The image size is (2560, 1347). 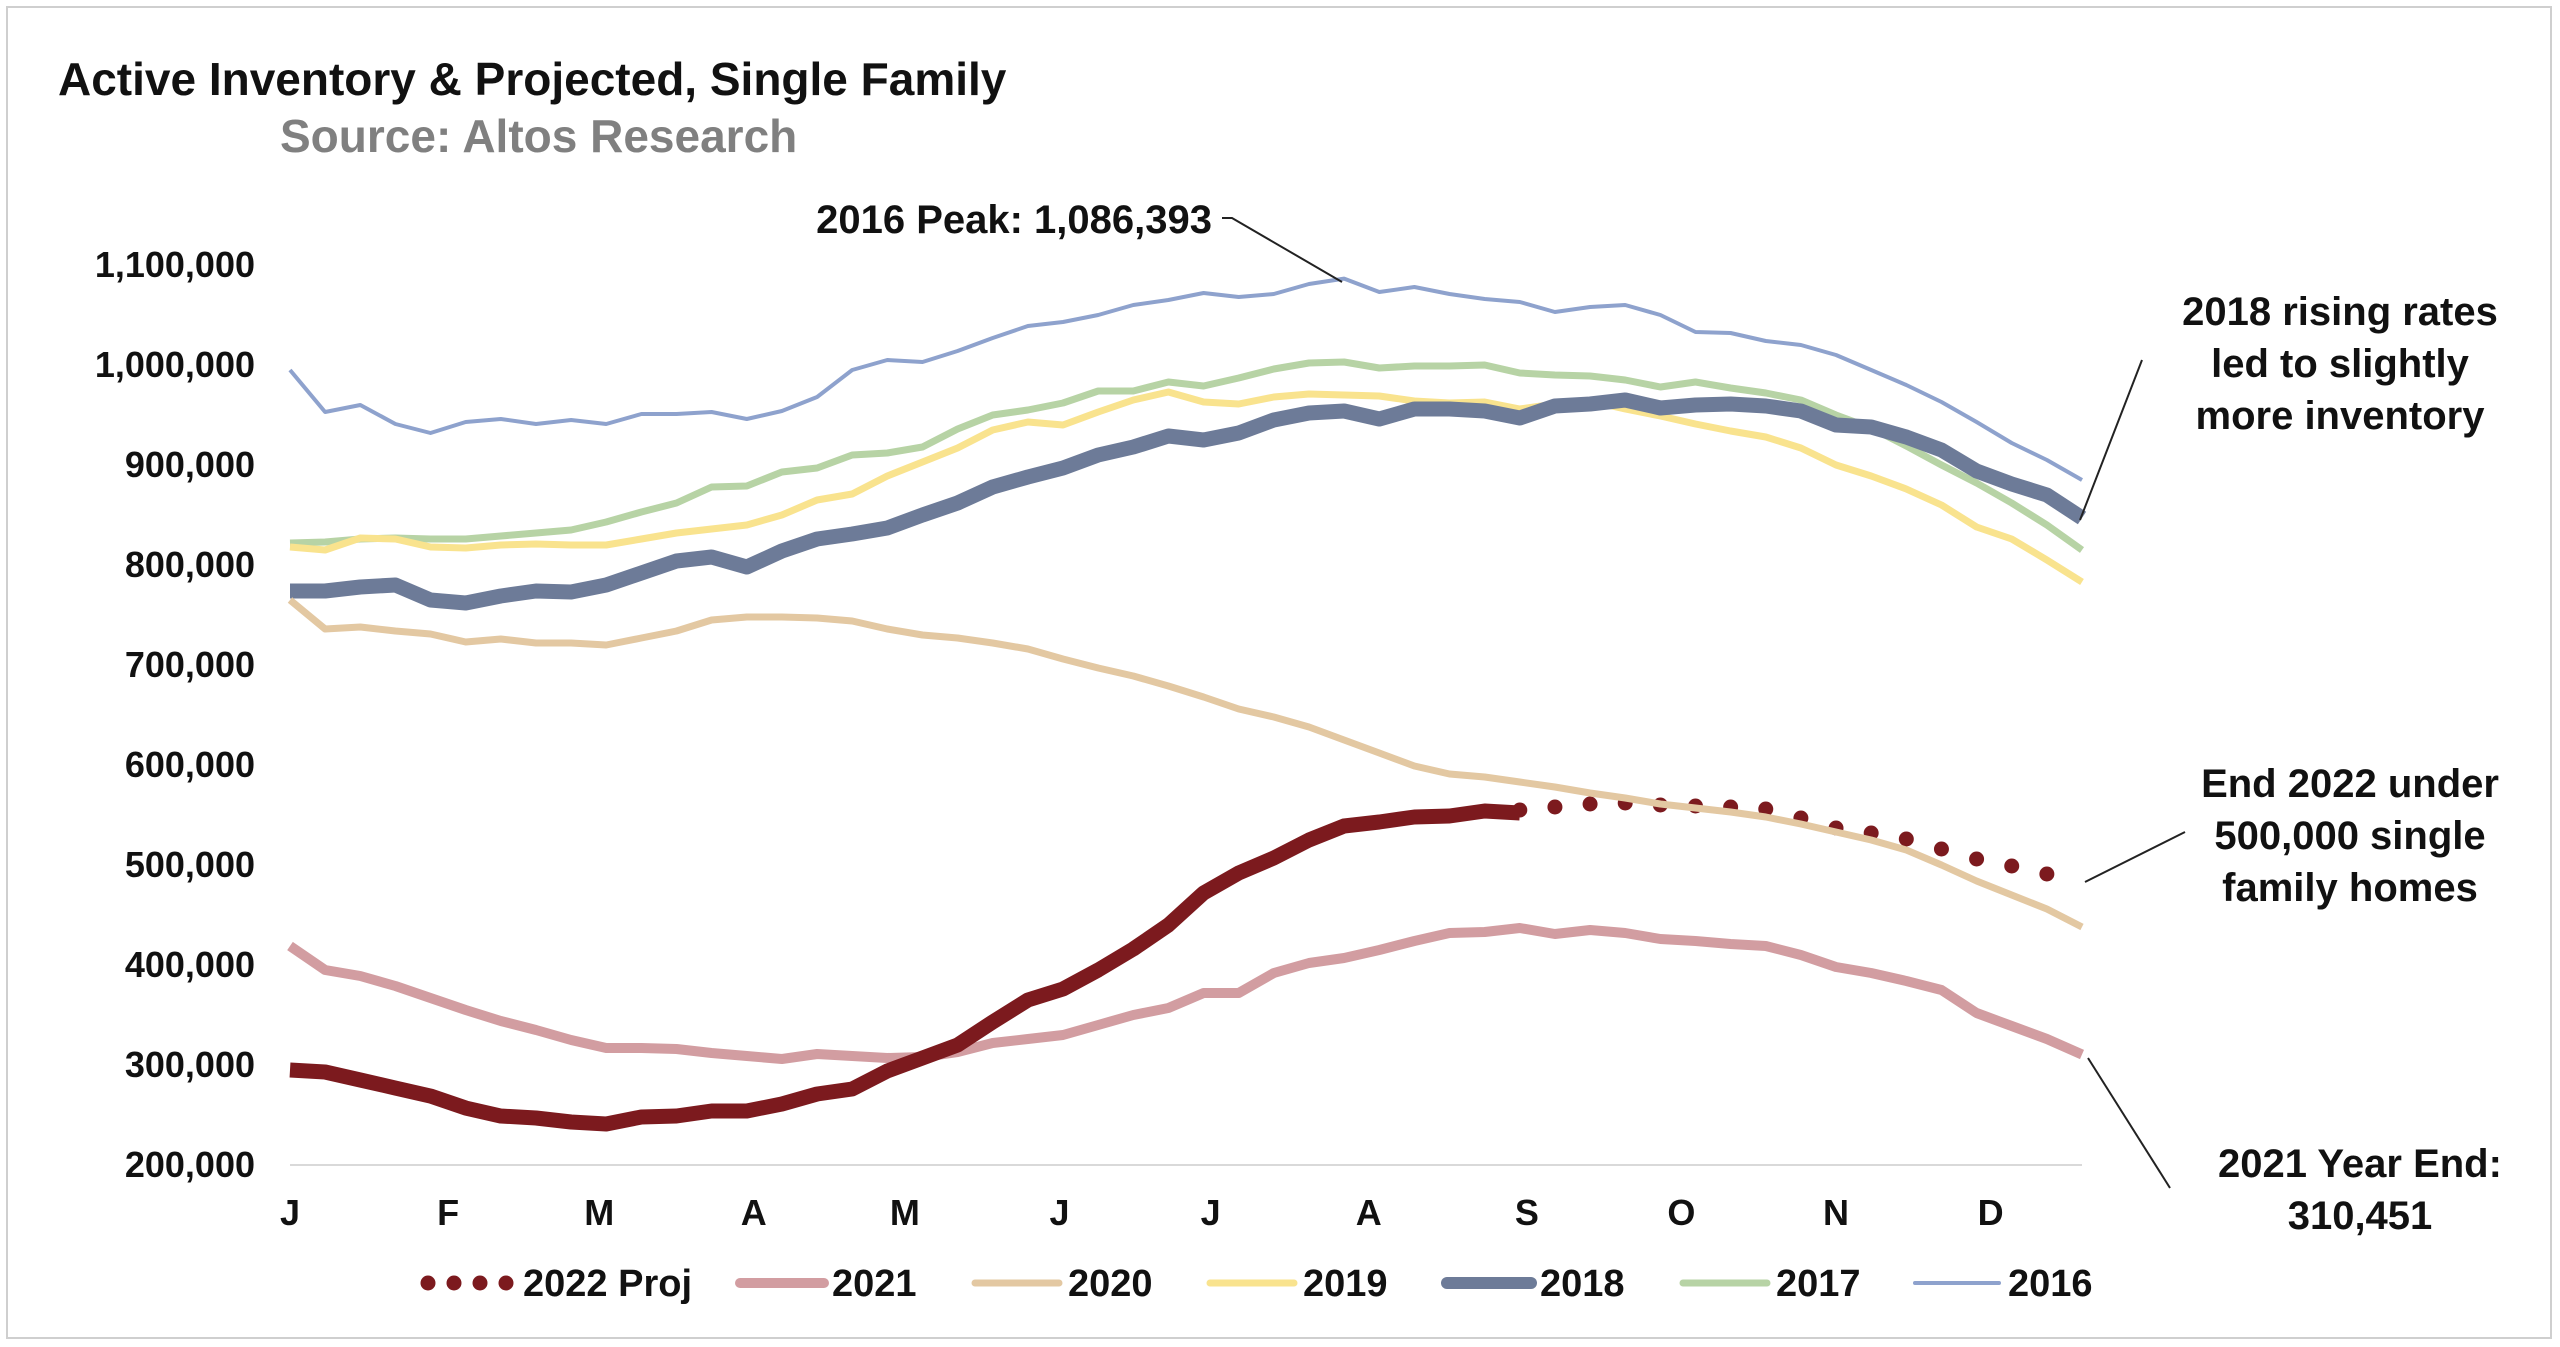 What do you see at coordinates (190, 664) in the screenshot?
I see `y-tick-label: 700,000` at bounding box center [190, 664].